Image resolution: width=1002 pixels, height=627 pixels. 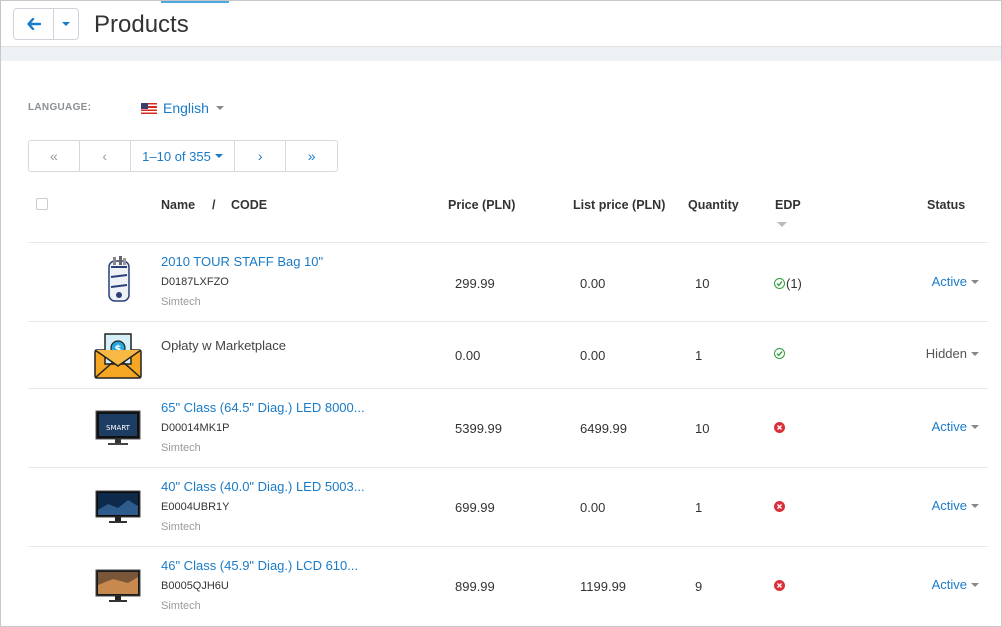 I want to click on quantity-value: 9, so click(x=699, y=586).